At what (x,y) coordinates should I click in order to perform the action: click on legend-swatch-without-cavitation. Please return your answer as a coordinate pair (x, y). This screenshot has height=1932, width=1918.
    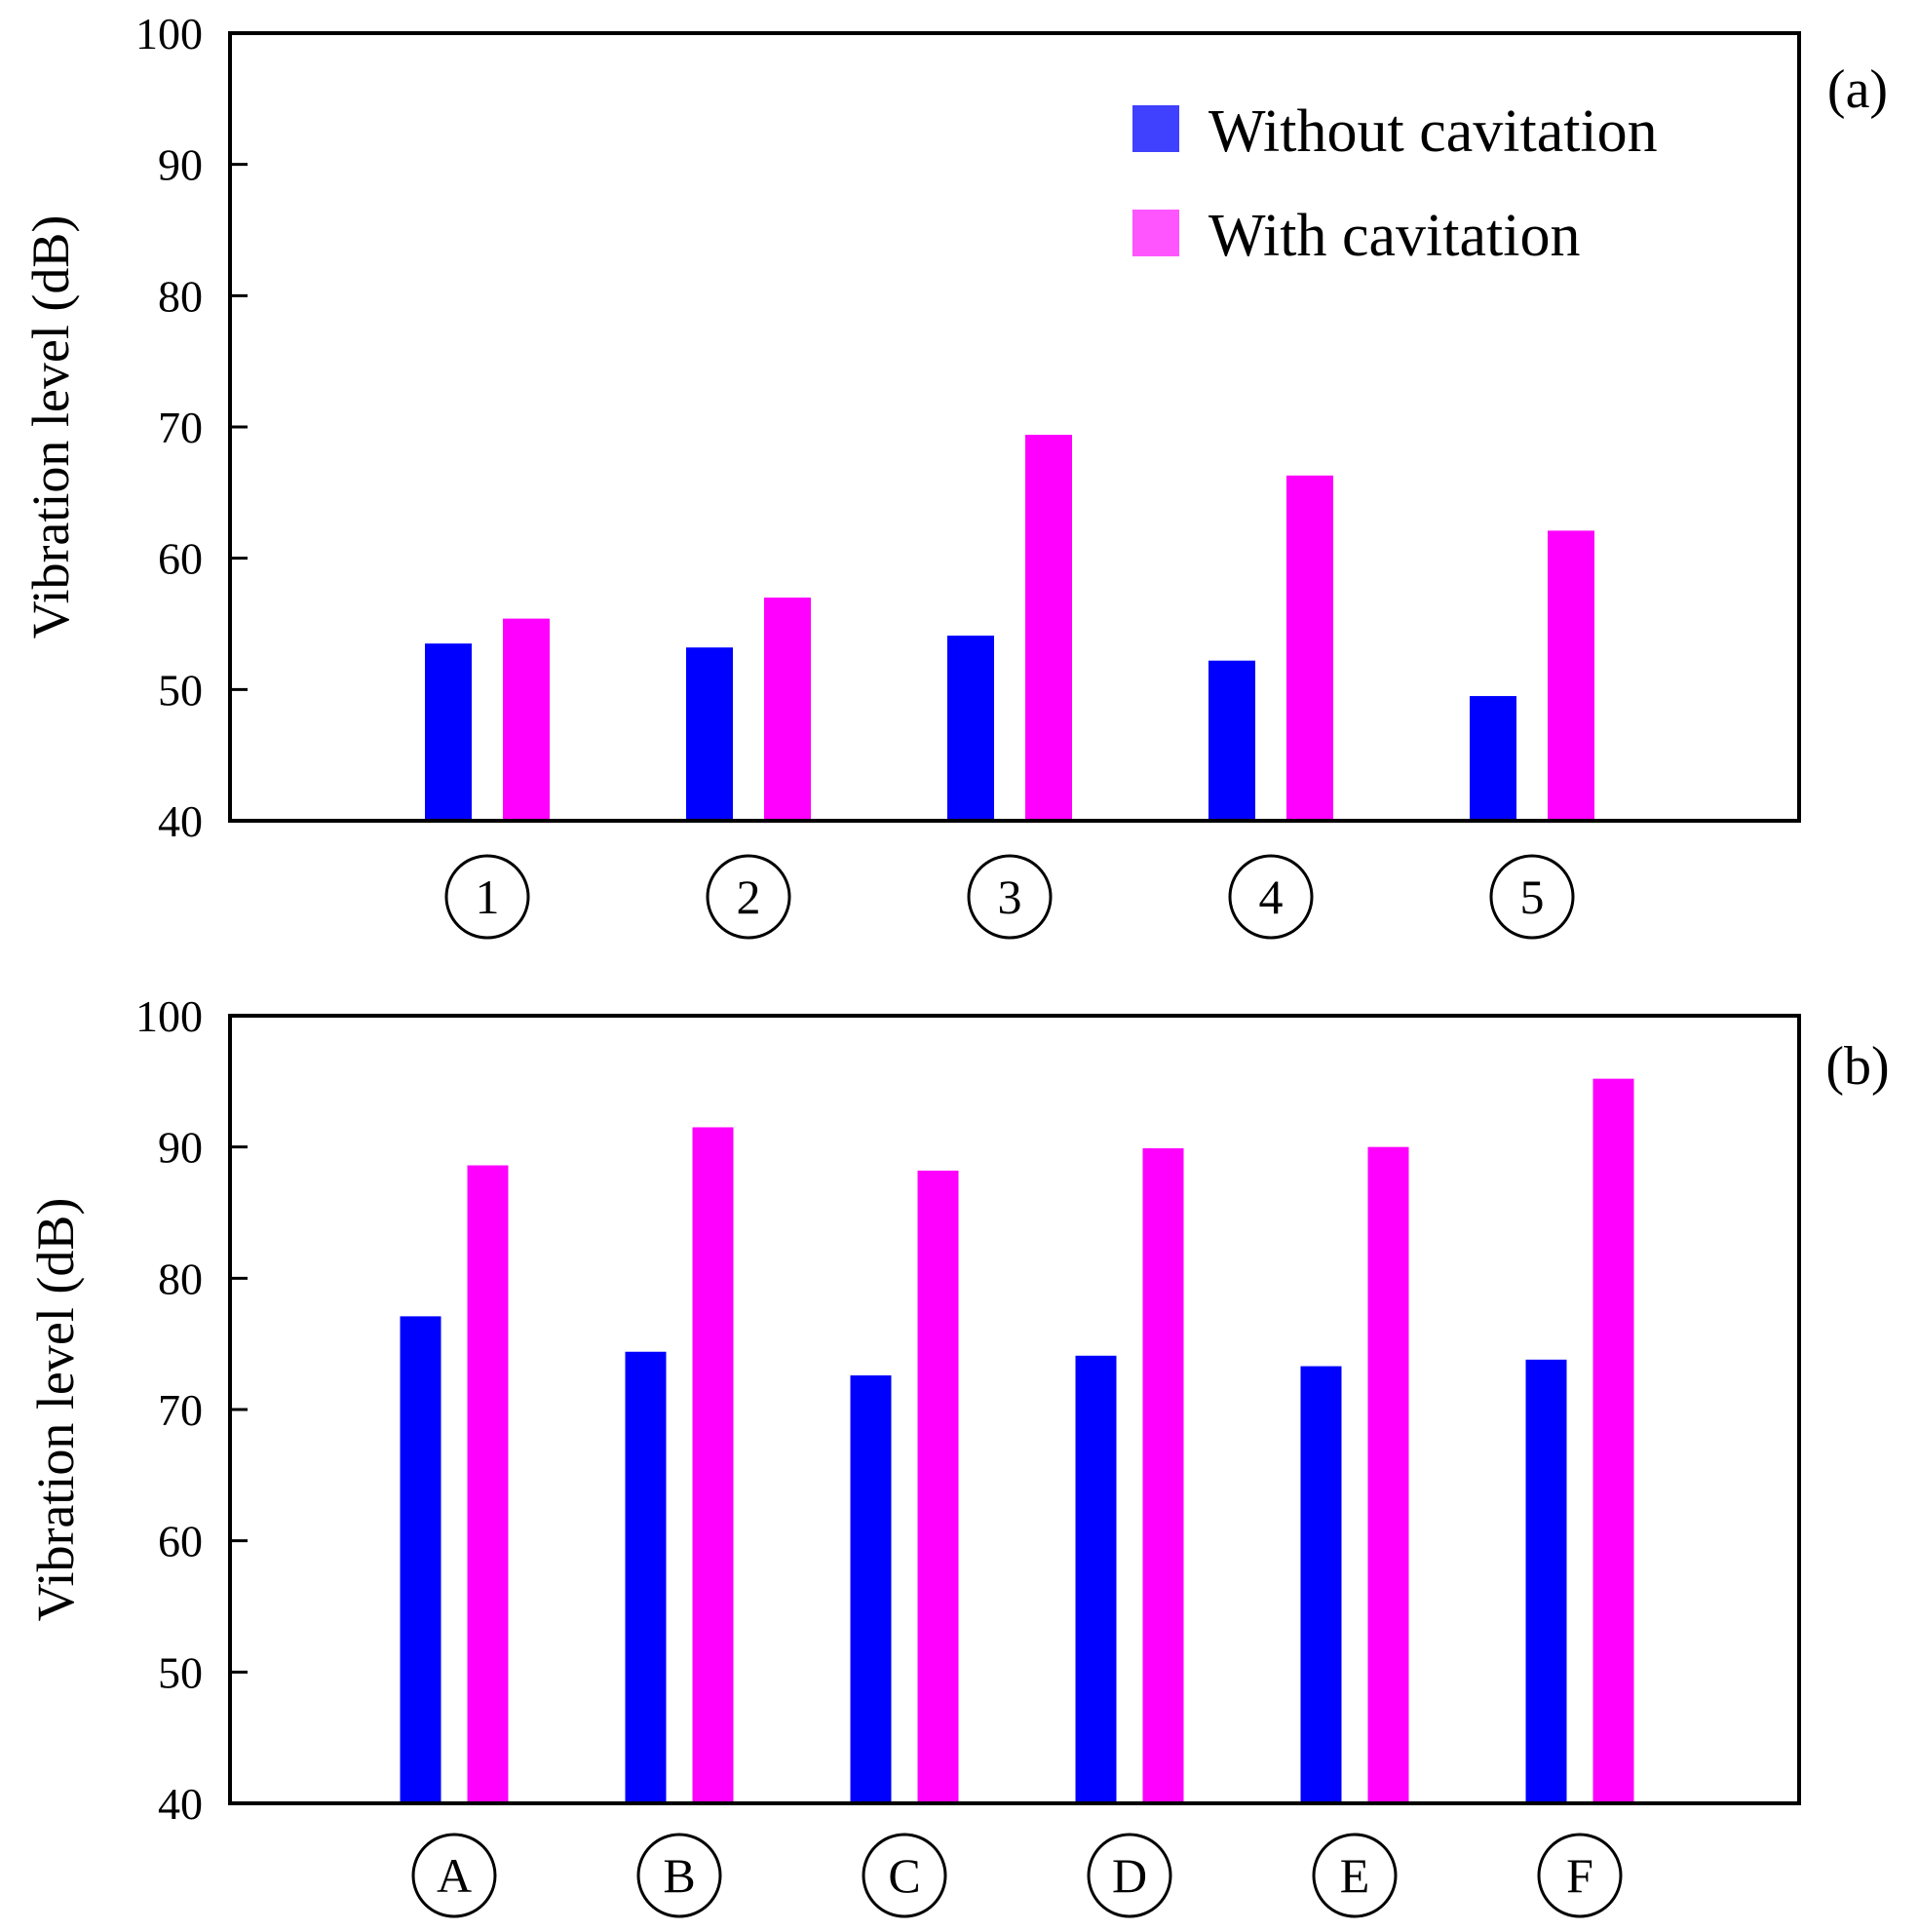
    Looking at the image, I should click on (1156, 128).